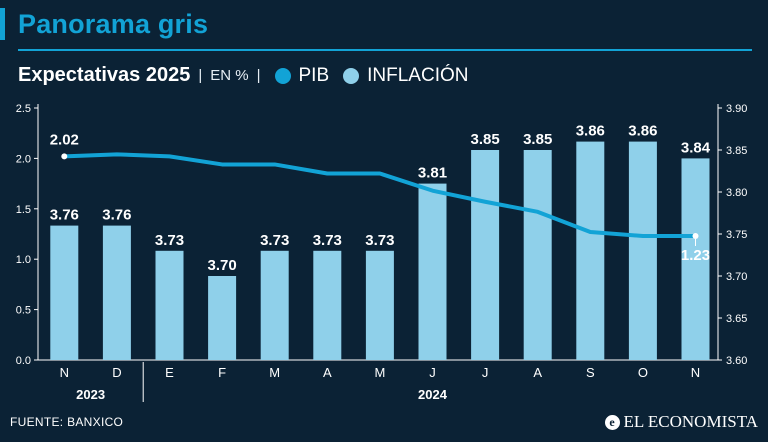 This screenshot has width=768, height=442. I want to click on x-year-label: 2024, so click(433, 394).